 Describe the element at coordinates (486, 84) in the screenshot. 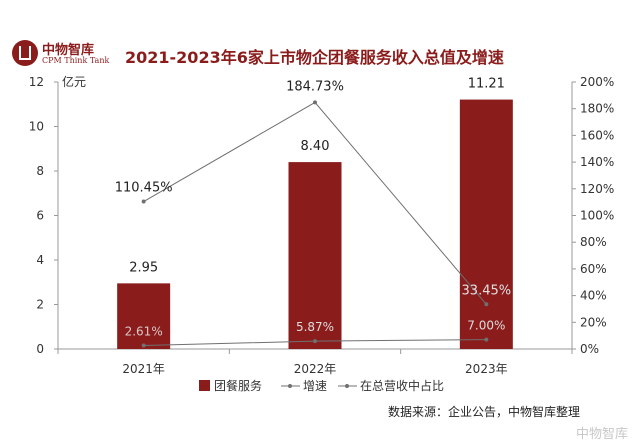

I see `bar-value-label: 11.21` at that location.